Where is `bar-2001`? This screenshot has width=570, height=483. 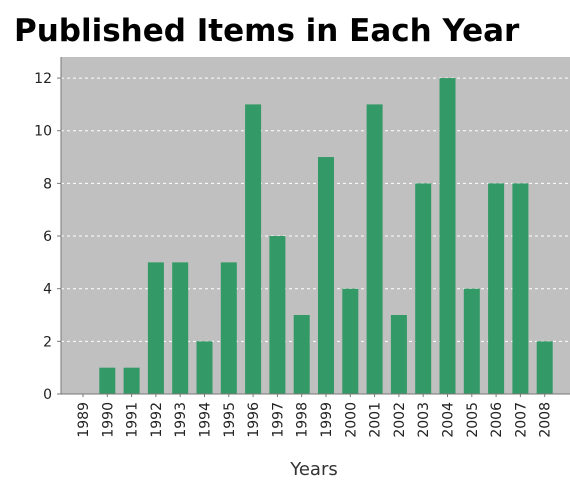 bar-2001 is located at coordinates (375, 249).